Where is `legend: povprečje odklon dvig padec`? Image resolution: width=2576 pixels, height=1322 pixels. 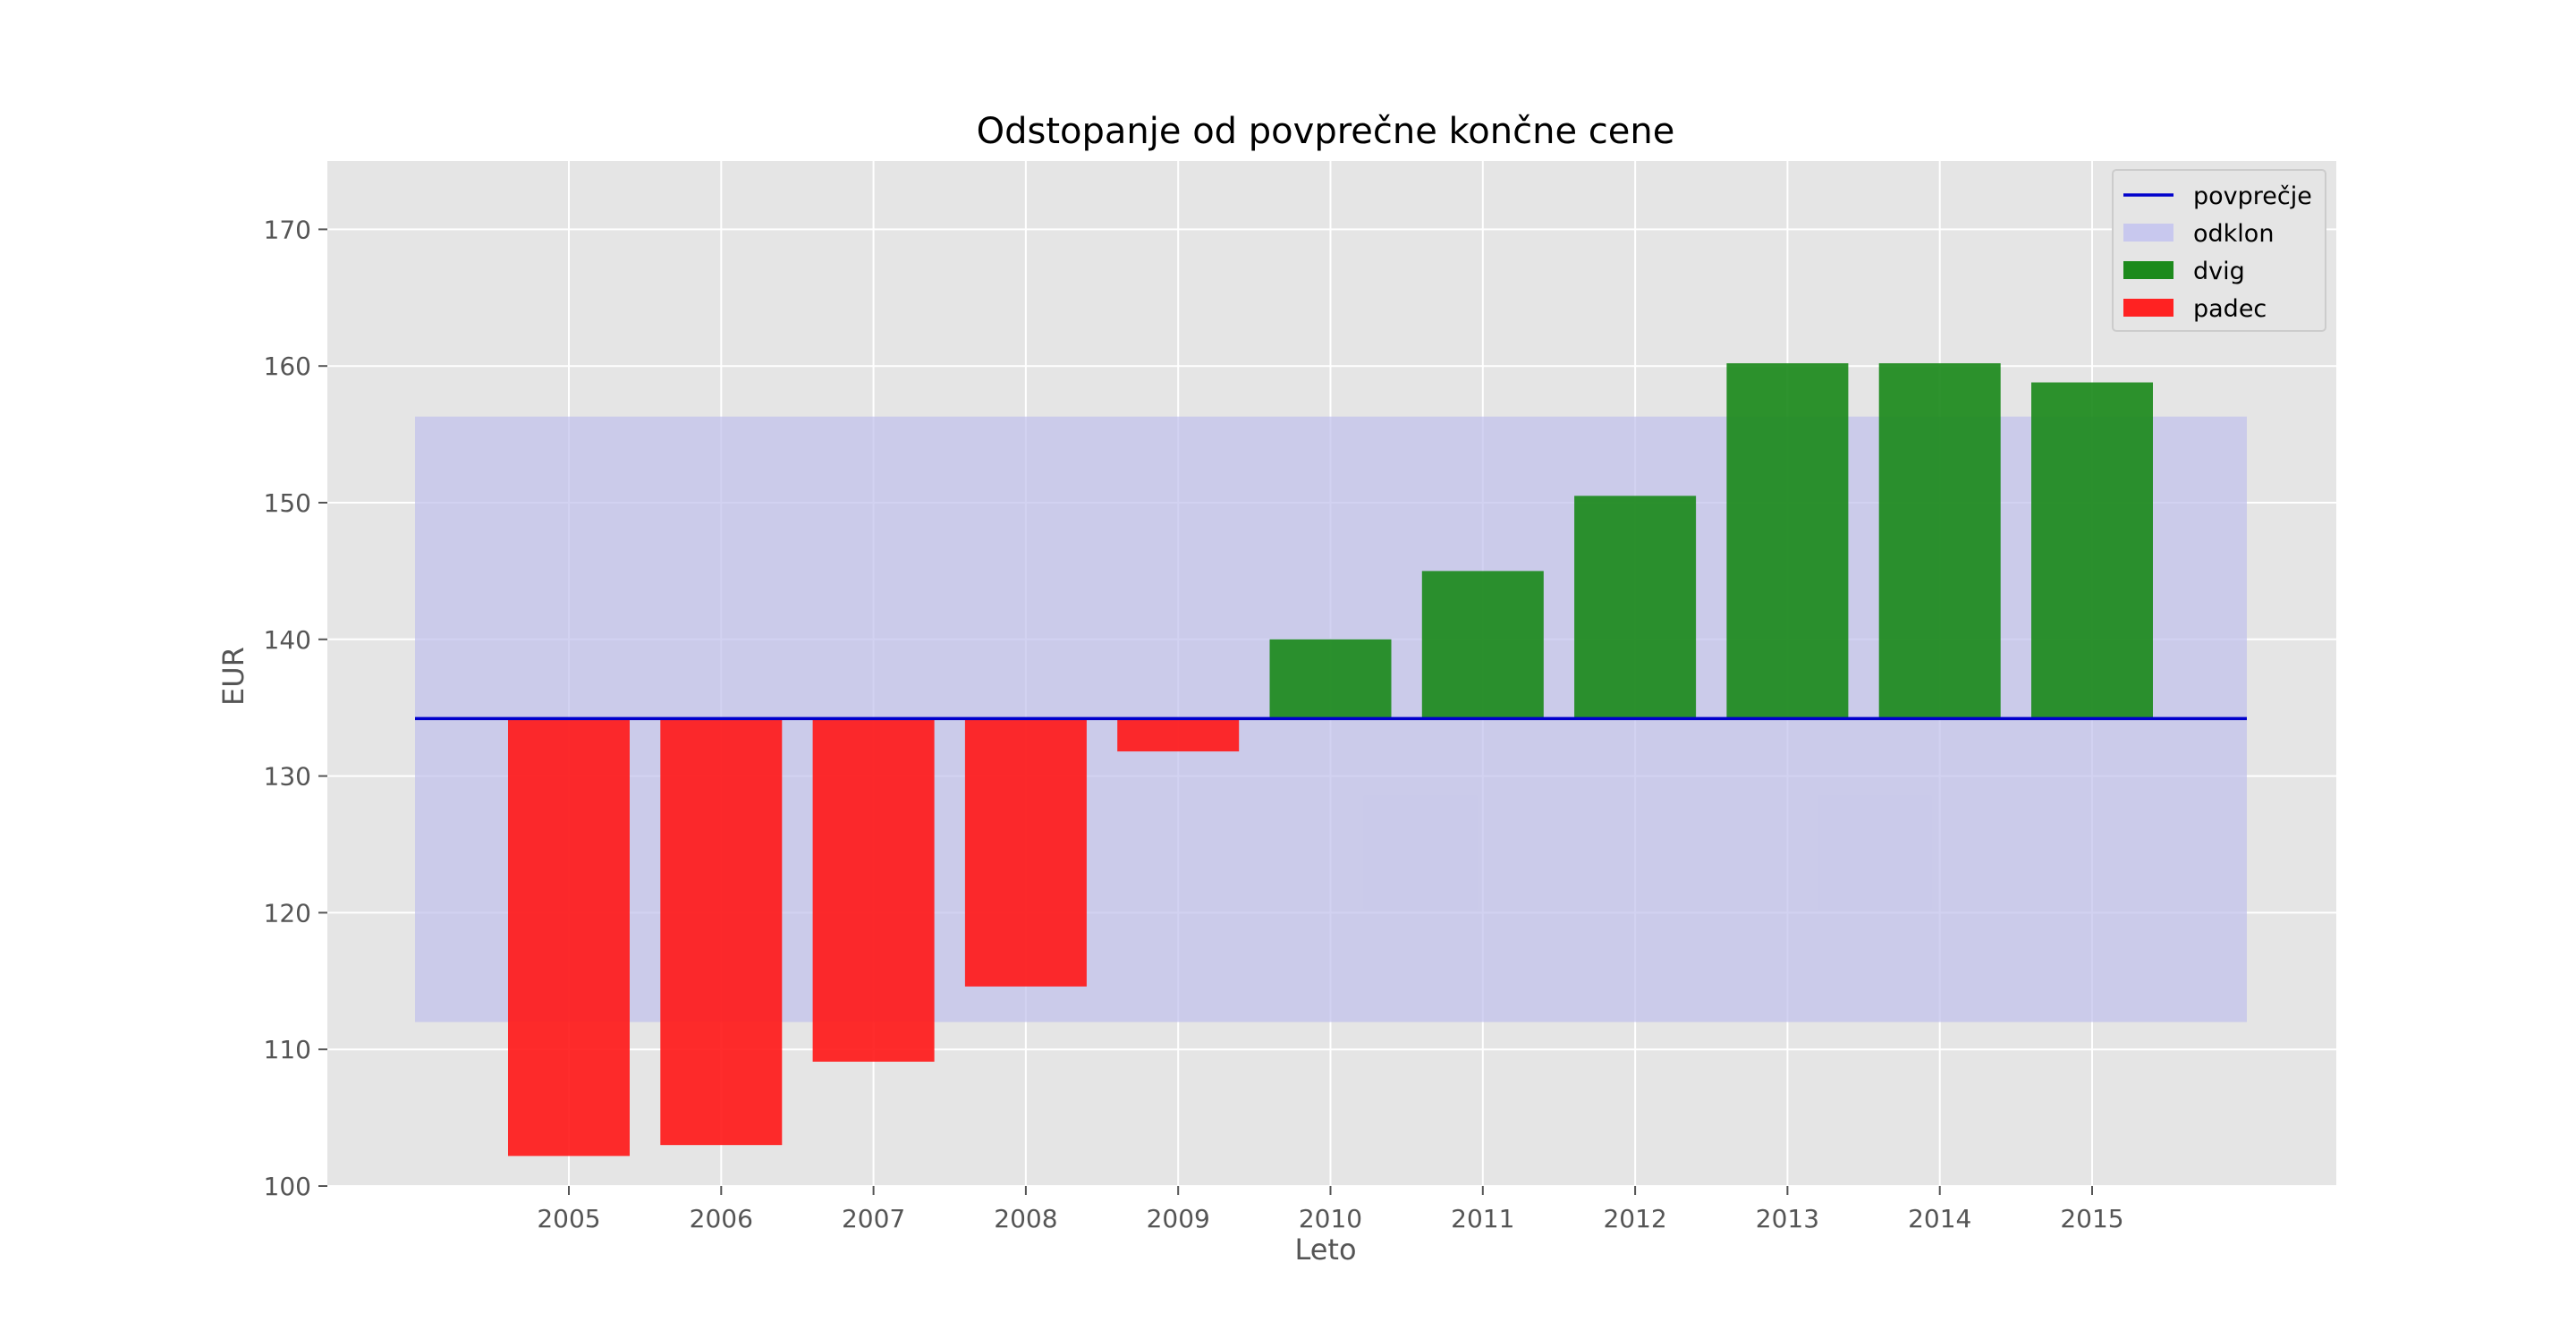
legend: povprečje odklon dvig padec is located at coordinates (2219, 250).